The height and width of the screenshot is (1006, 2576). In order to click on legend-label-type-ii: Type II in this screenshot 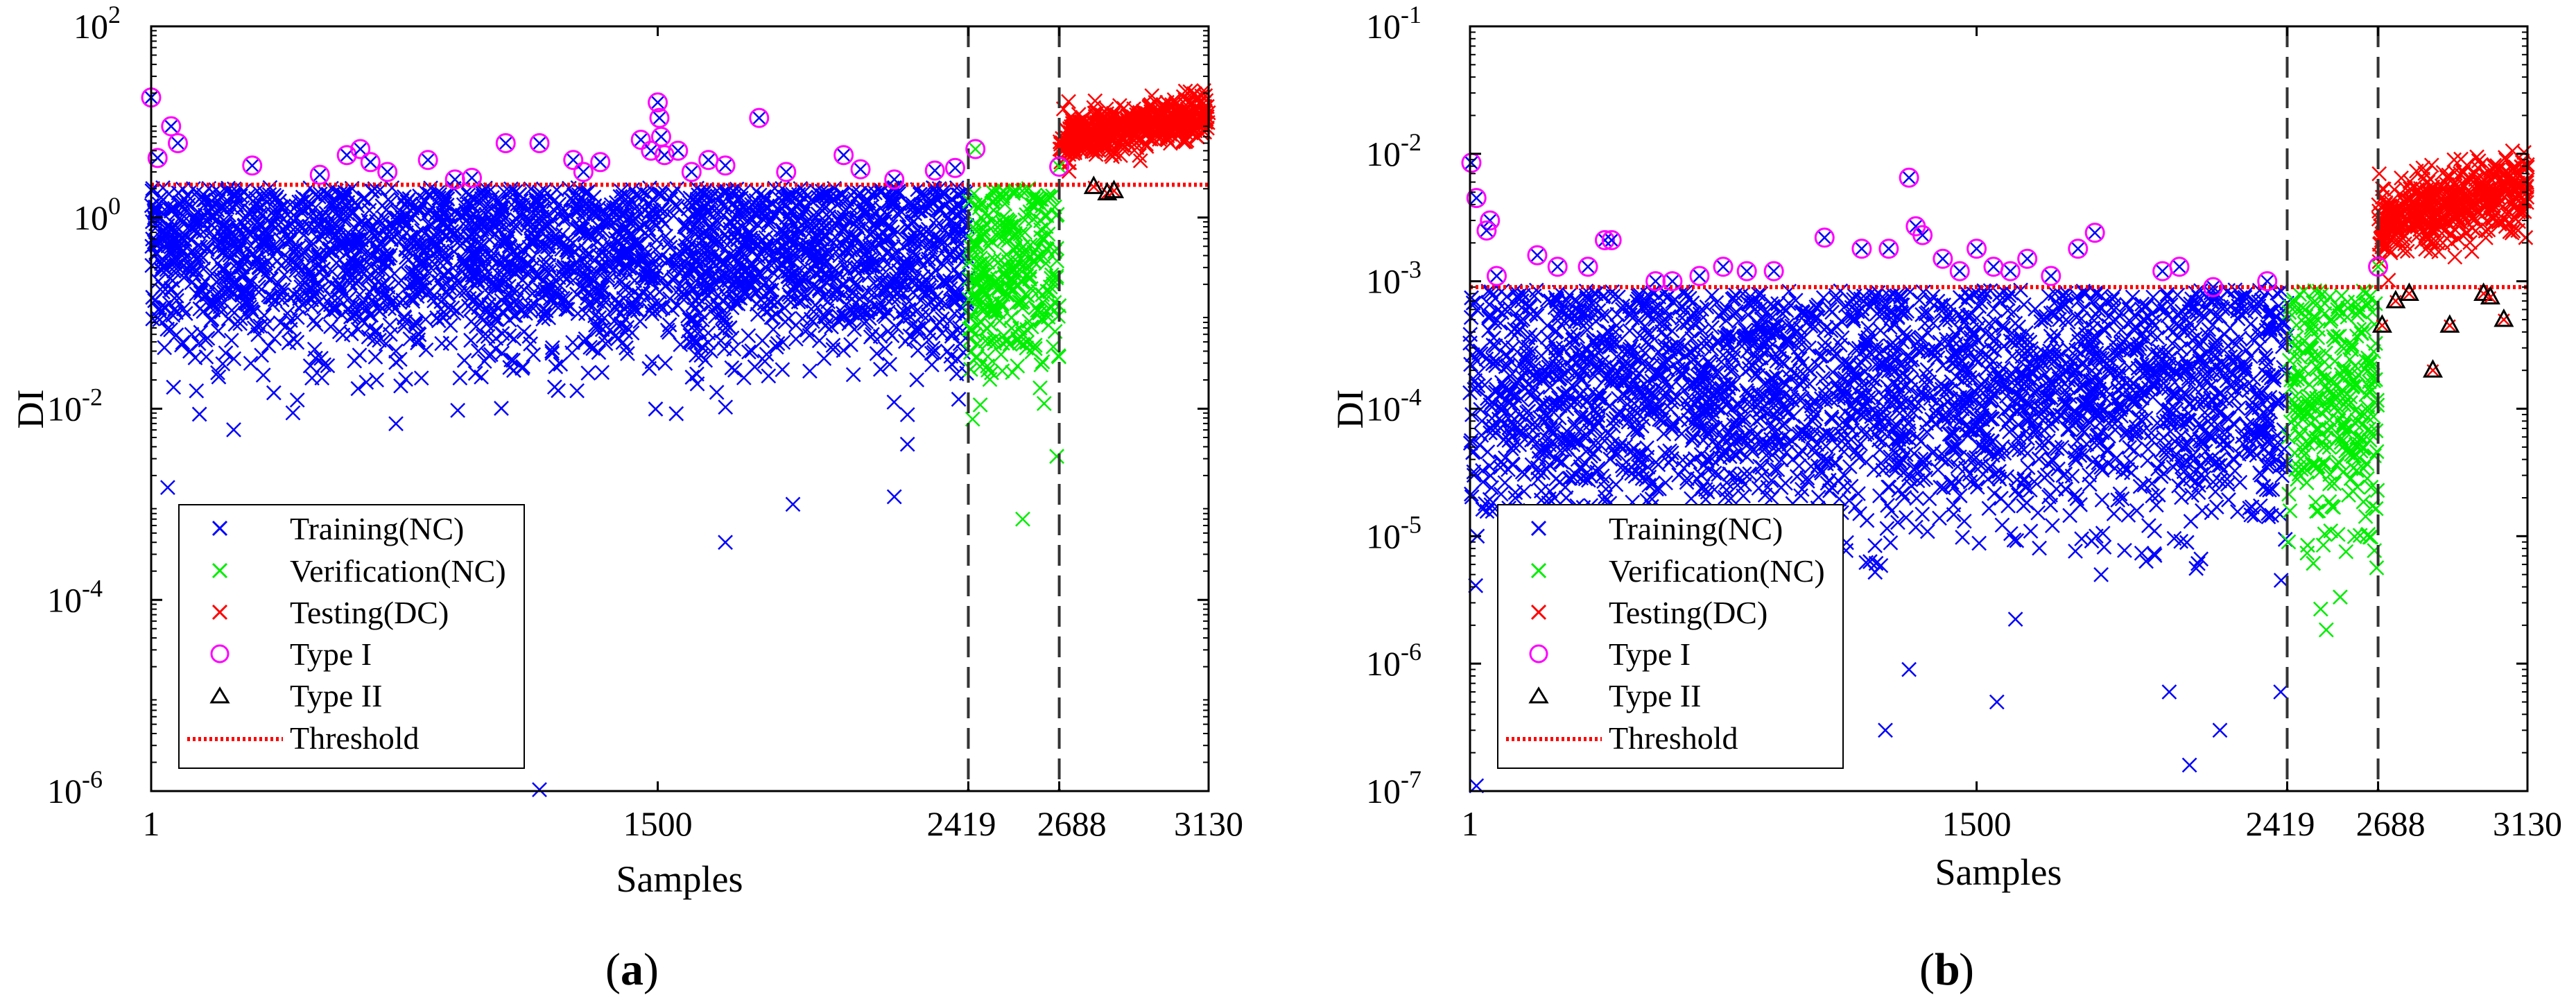, I will do `click(336, 695)`.